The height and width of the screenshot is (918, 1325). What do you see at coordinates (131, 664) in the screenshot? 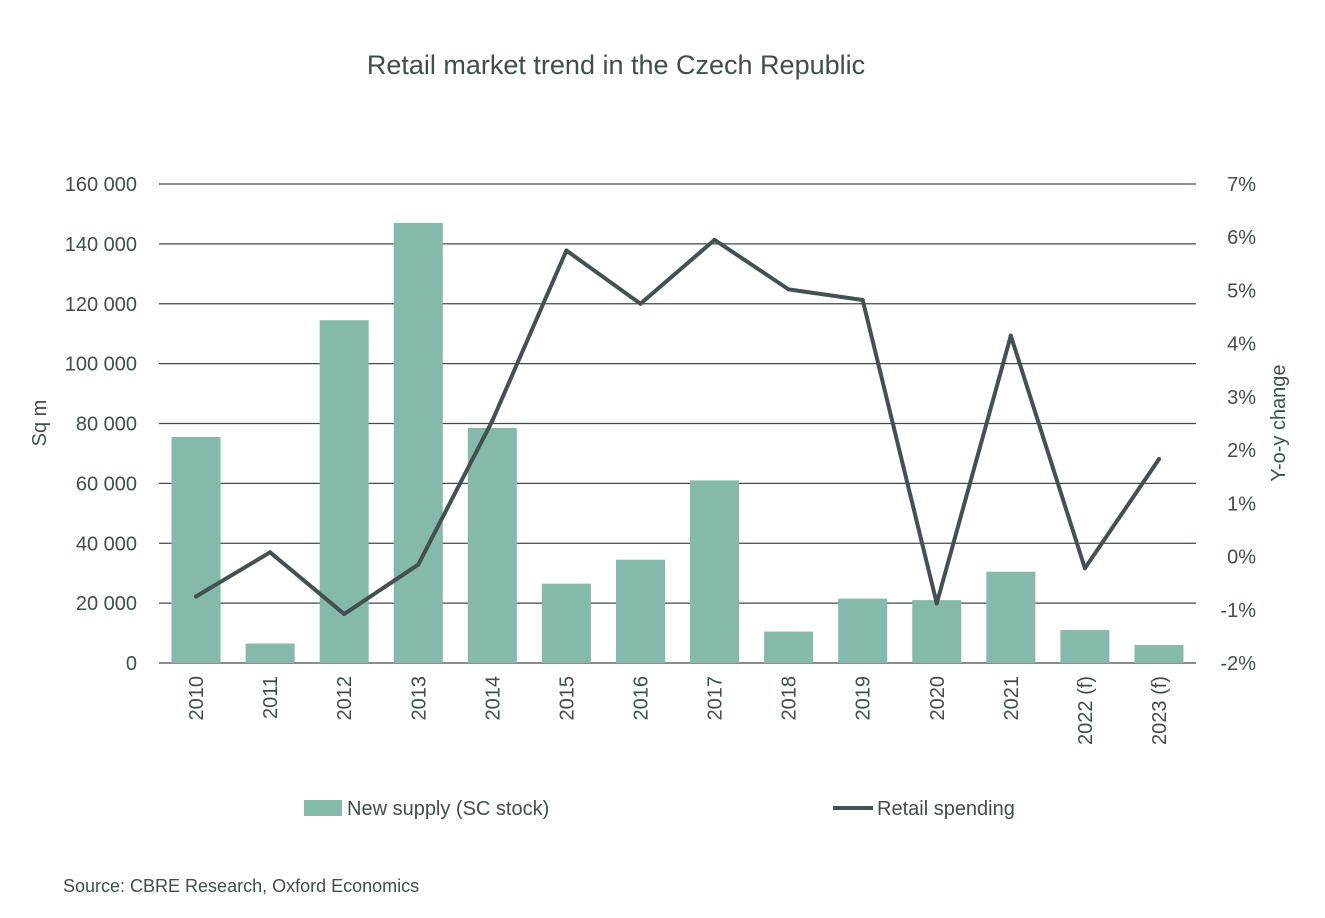
I see `left-tick-label: 0` at bounding box center [131, 664].